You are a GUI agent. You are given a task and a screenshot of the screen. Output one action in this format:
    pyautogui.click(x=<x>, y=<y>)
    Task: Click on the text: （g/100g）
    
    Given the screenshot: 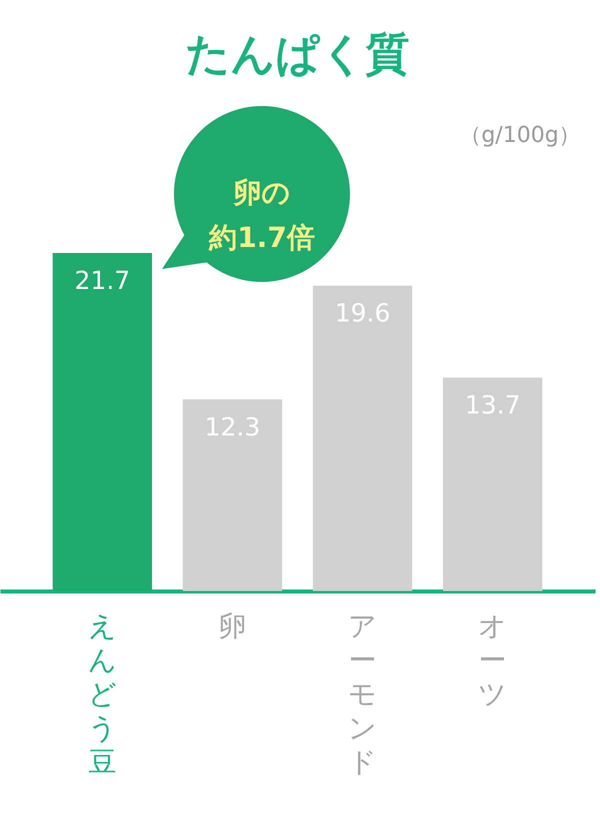 What is the action you would take?
    pyautogui.click(x=520, y=135)
    